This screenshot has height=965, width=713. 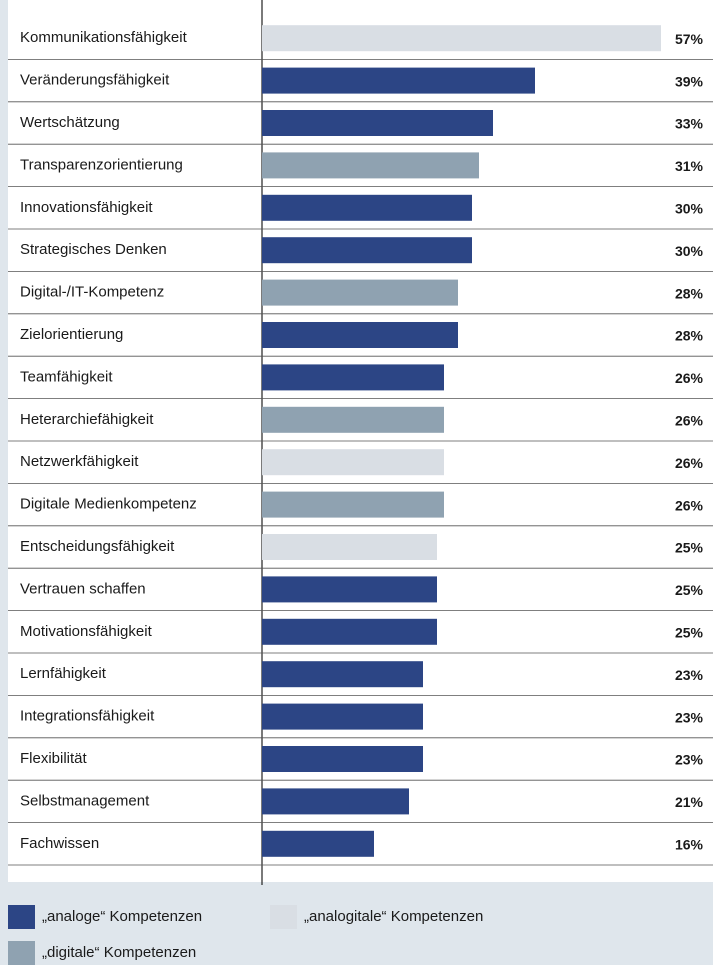 I want to click on legend-label: „analogitale“ Kompetenzen, so click(x=393, y=916).